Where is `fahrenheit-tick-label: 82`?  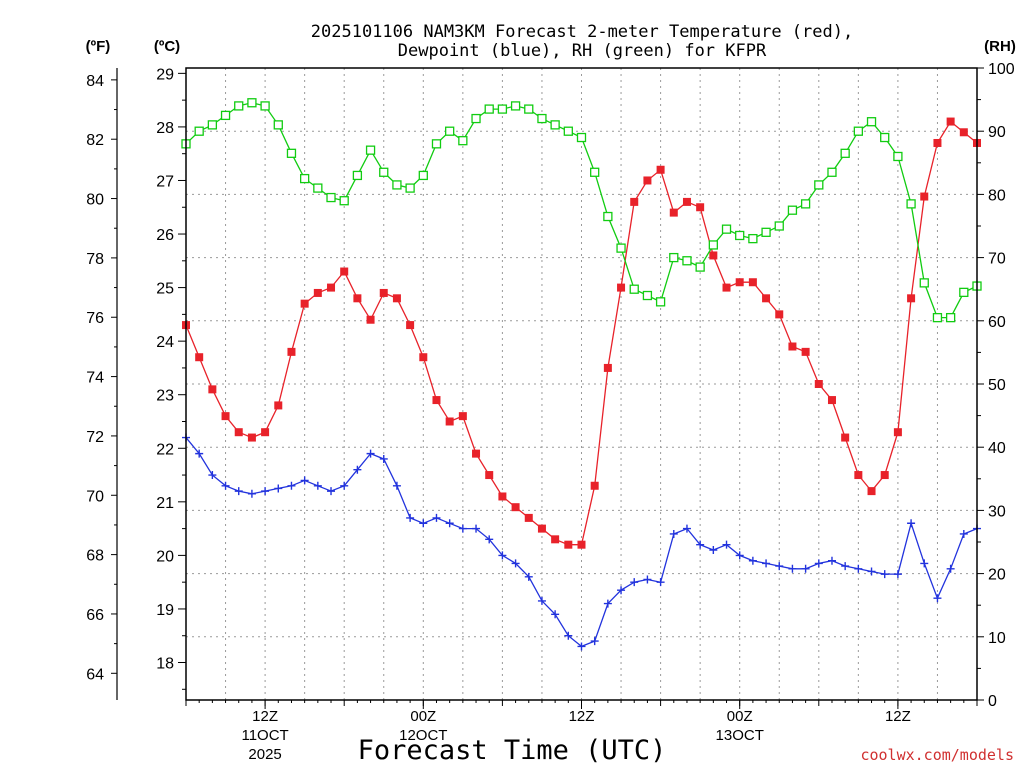 fahrenheit-tick-label: 82 is located at coordinates (95, 140).